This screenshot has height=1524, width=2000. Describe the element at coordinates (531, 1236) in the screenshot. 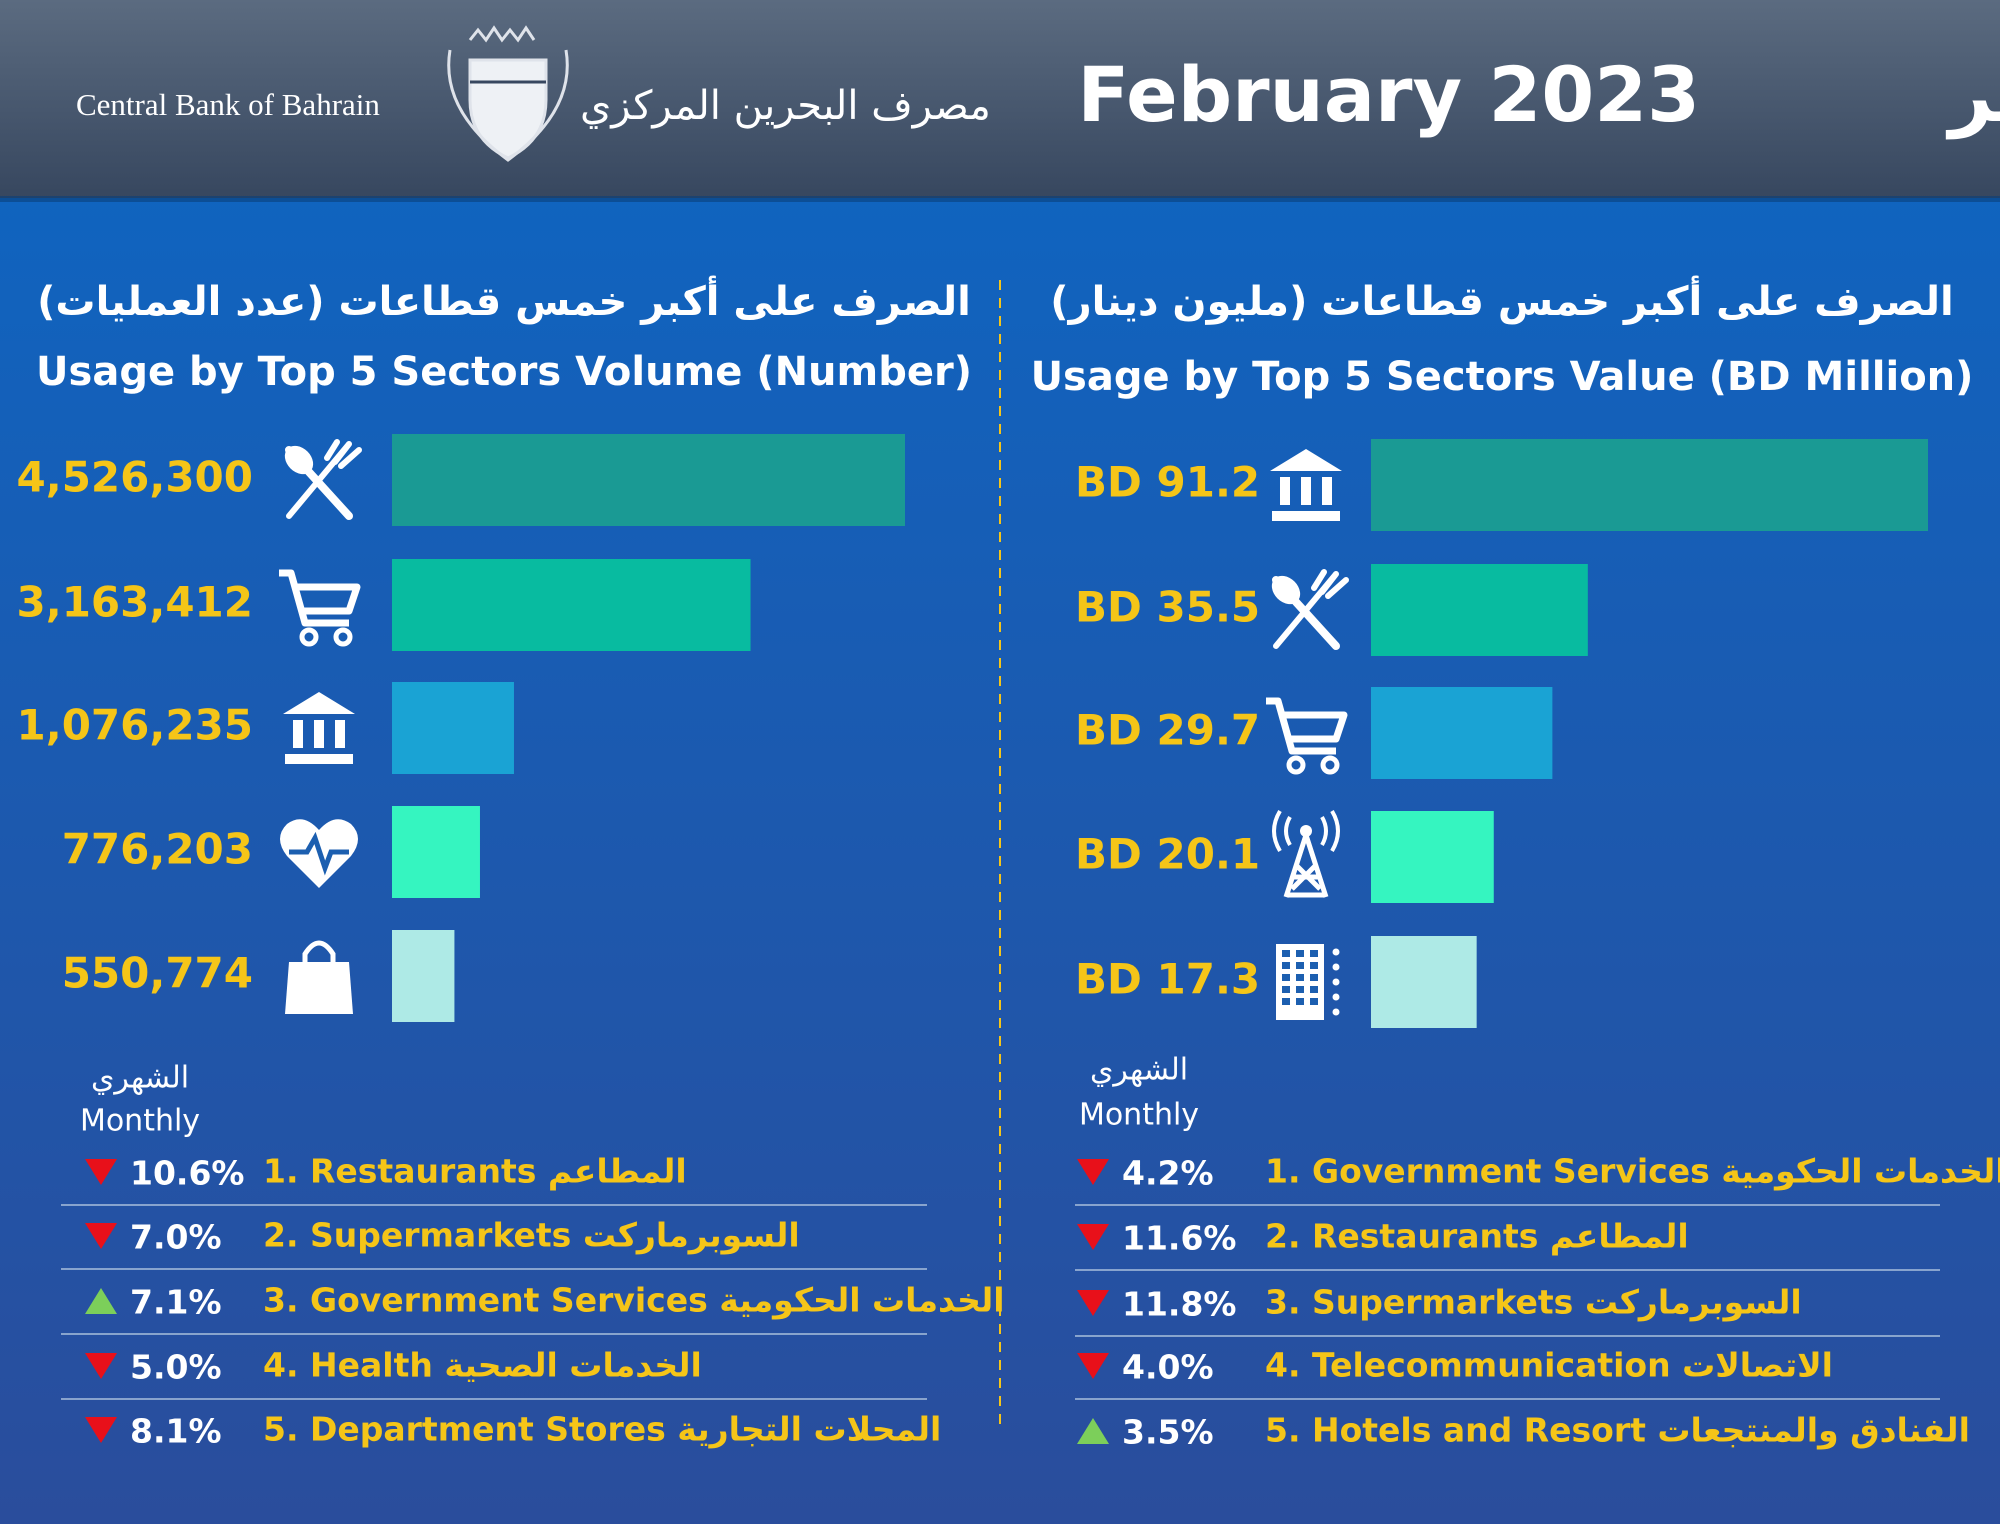

I see `monthly-sector: 2. Supermarkets السوبرماركت` at that location.